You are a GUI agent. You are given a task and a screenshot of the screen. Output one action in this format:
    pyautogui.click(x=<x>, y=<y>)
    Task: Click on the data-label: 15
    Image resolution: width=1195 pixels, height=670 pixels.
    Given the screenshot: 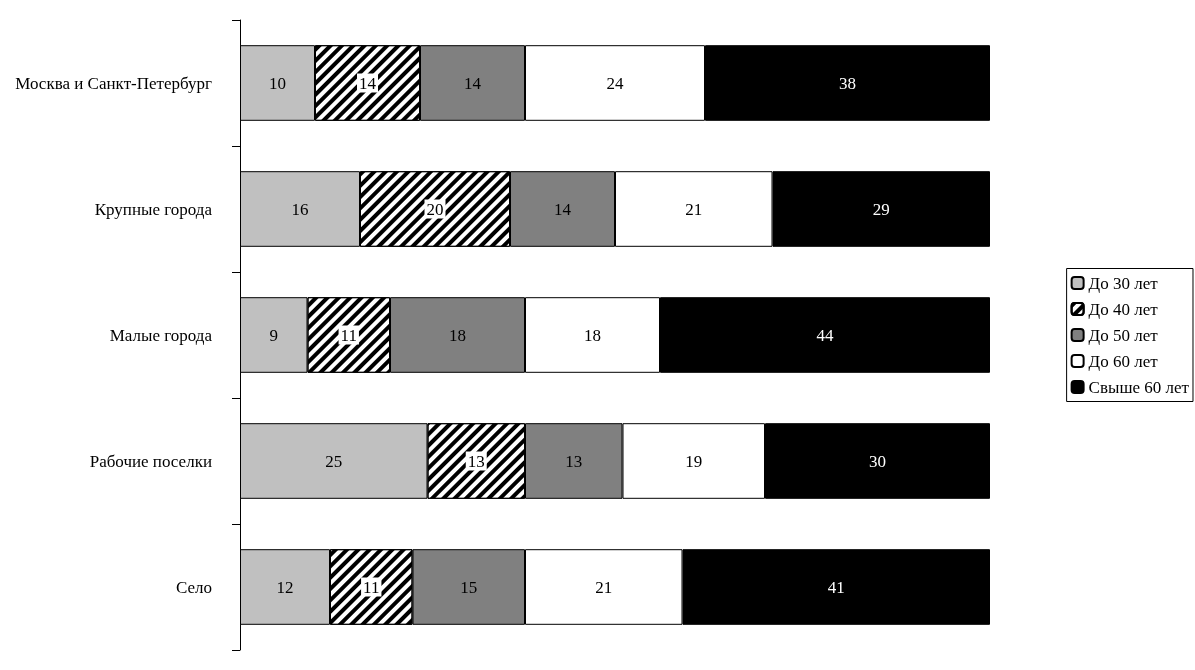 What is the action you would take?
    pyautogui.click(x=469, y=587)
    